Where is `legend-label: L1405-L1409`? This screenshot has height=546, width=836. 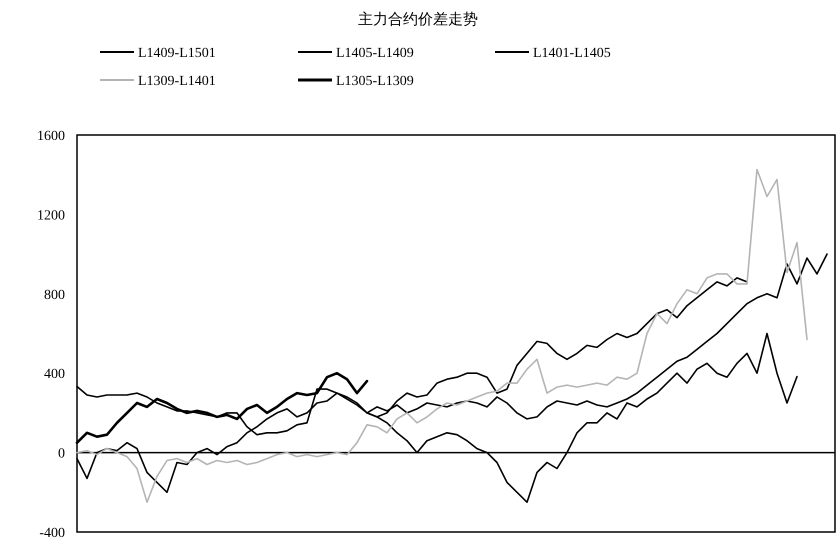 legend-label: L1405-L1409 is located at coordinates (375, 53).